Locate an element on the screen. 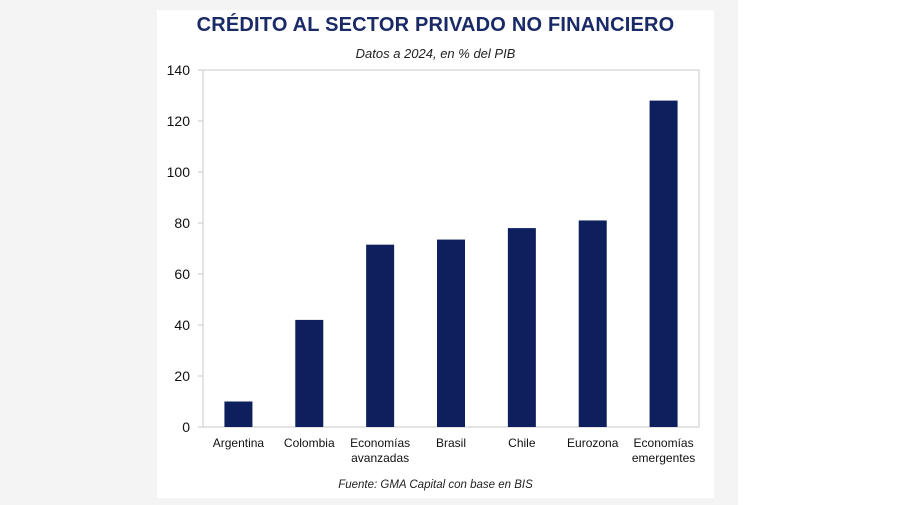 The height and width of the screenshot is (505, 900). x-tick-label: Economías avanzadas is located at coordinates (380, 450).